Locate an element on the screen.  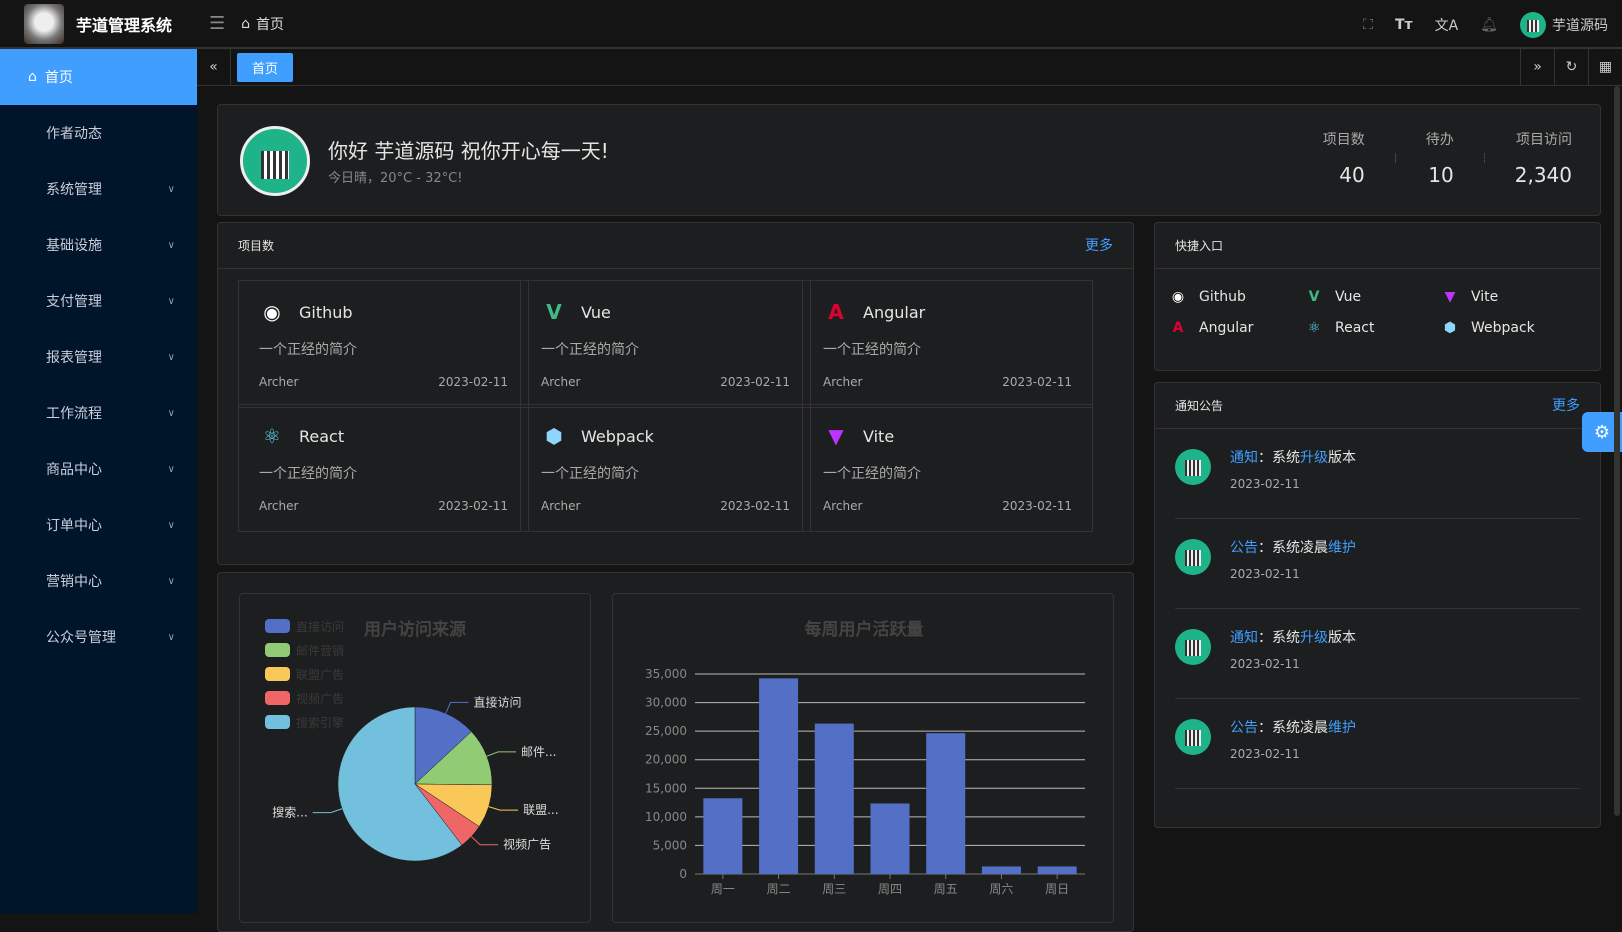
sidebar-item: 报表管理 ∨ is located at coordinates (98, 357).